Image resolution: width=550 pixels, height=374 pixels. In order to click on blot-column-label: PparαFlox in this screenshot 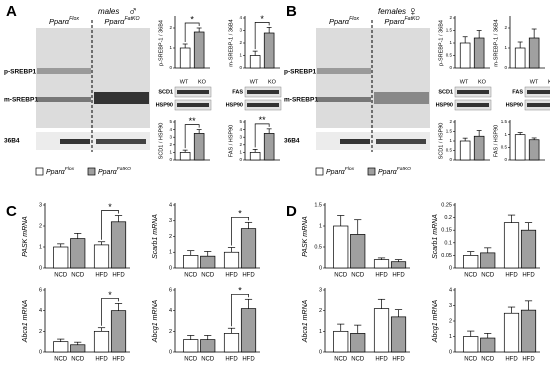, I will do `click(64, 21)`.